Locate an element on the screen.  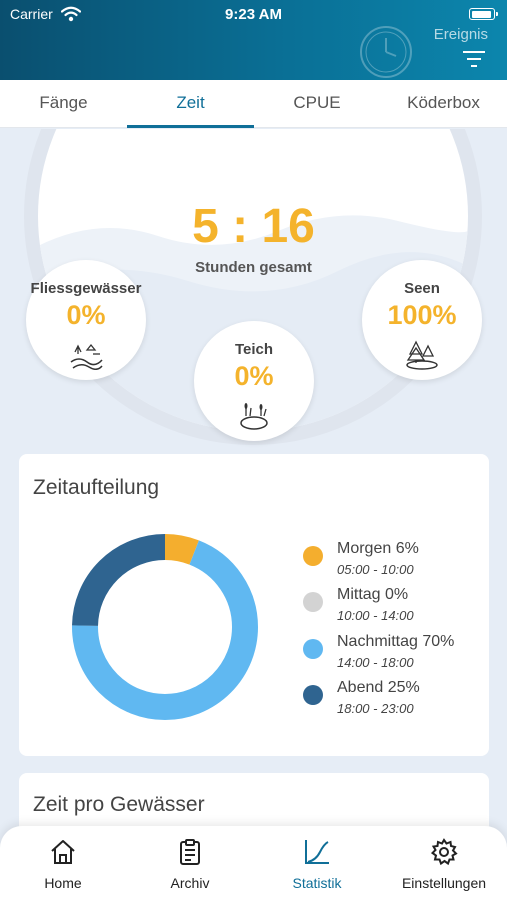
legend-label: Morgen 6% is located at coordinates (378, 548).